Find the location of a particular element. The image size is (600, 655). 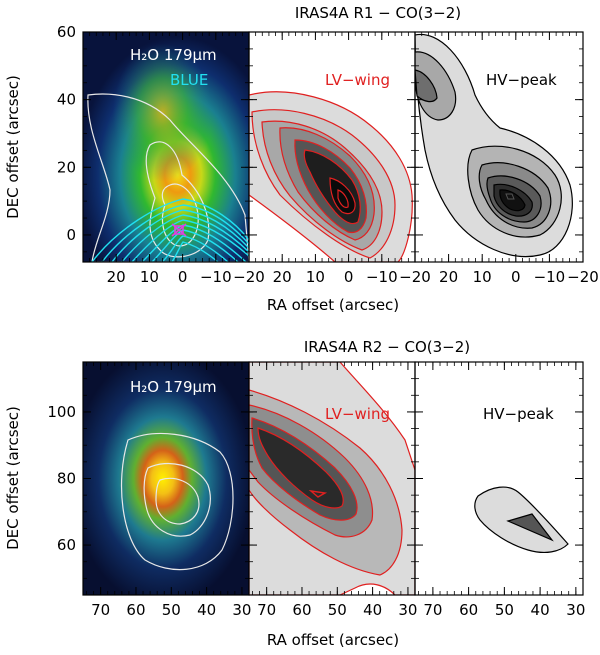

r1-h2o-map is located at coordinates (166, 147).